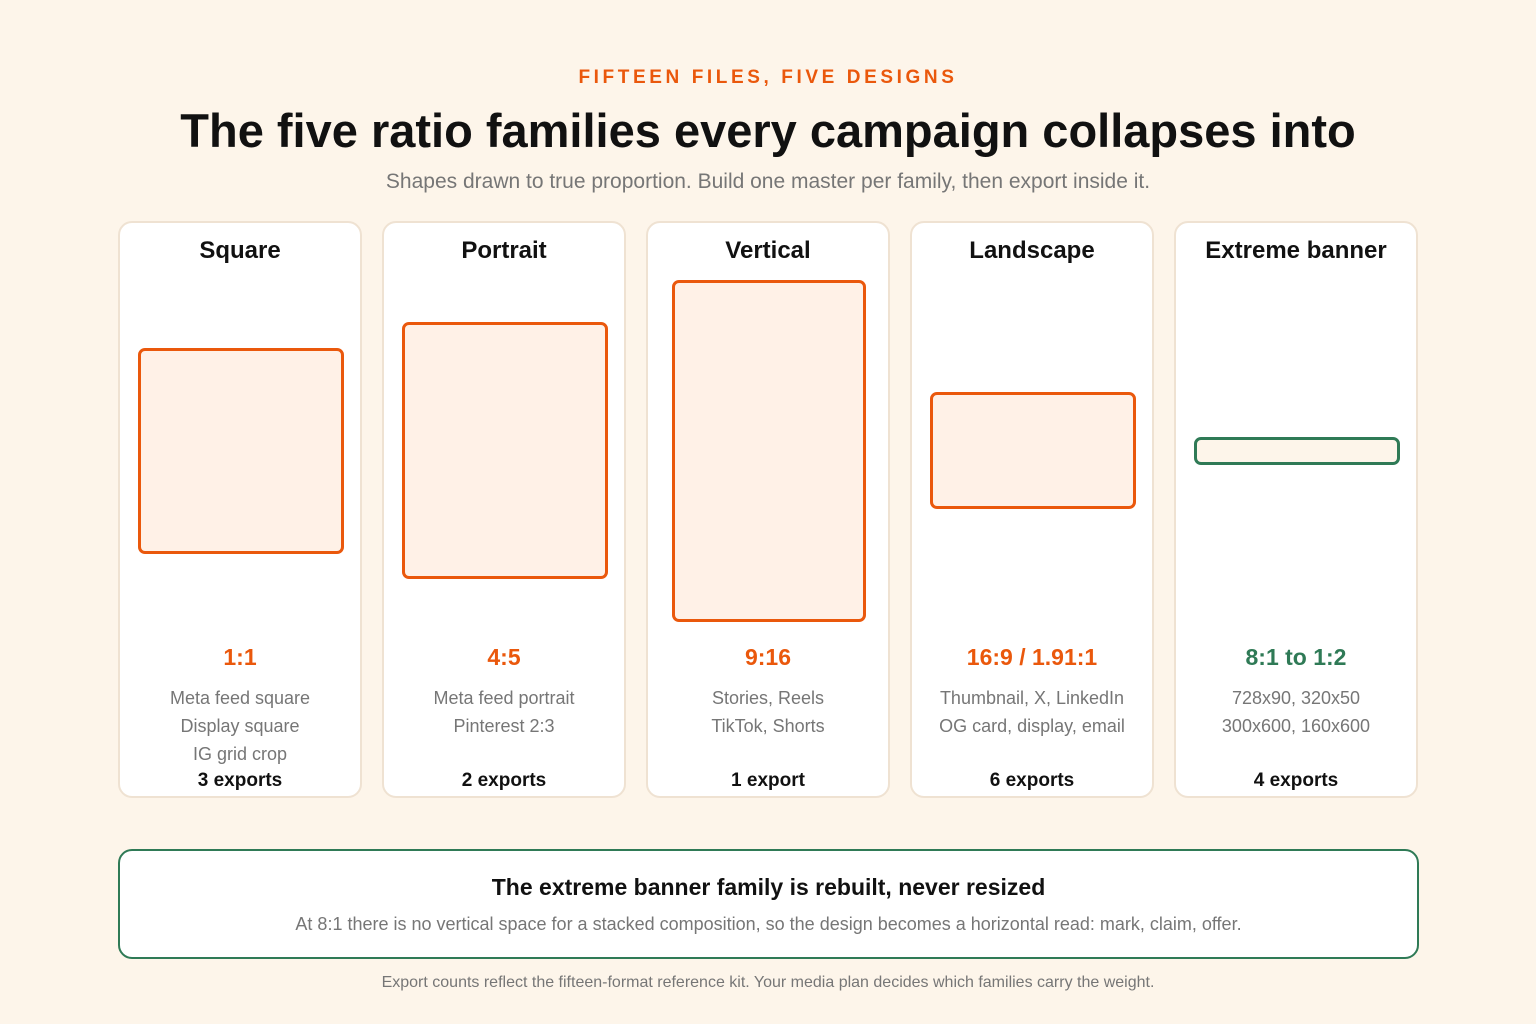 The height and width of the screenshot is (1024, 1536). I want to click on ratio-shape-landscape, so click(1033, 450).